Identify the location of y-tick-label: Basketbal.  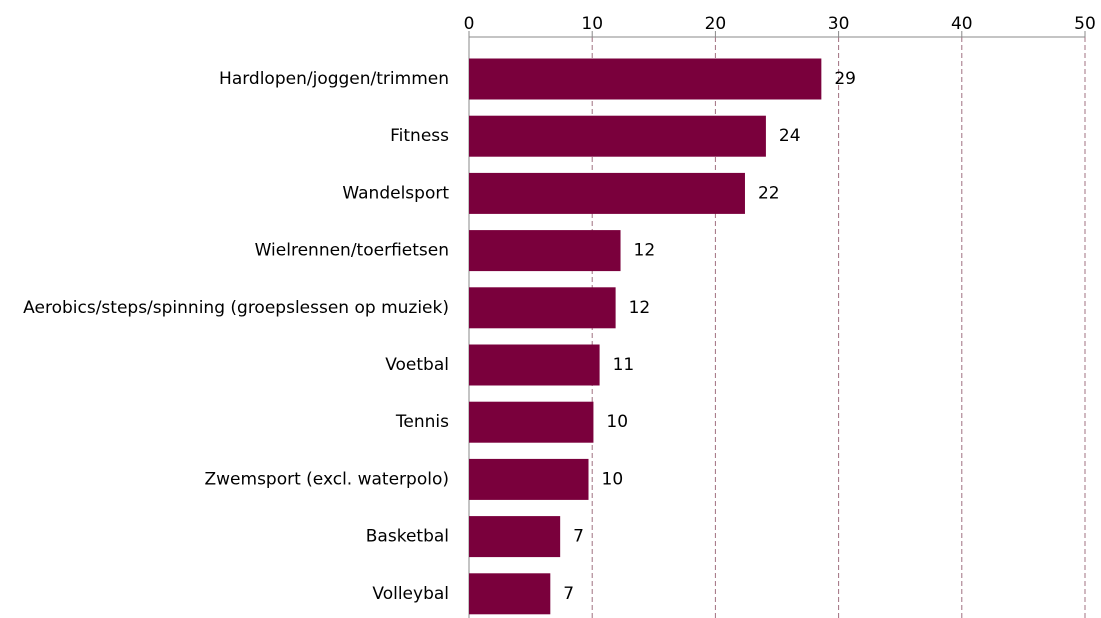
(407, 537).